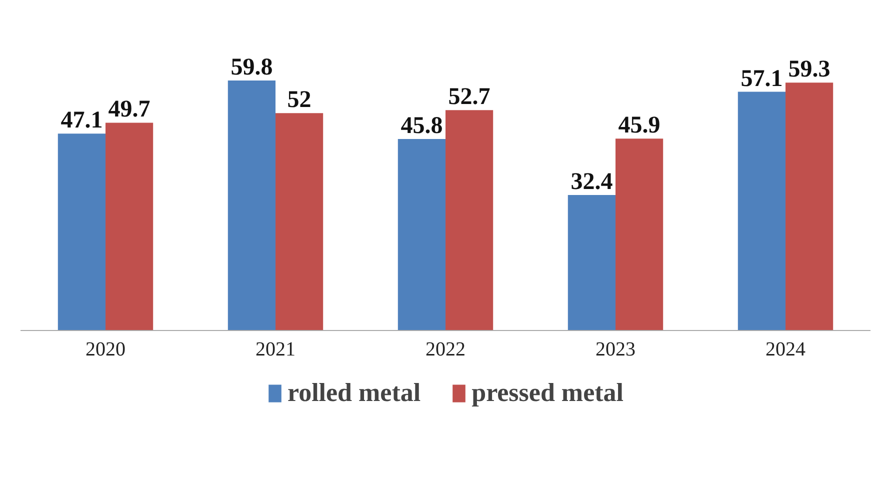 This screenshot has height=491, width=896. What do you see at coordinates (446, 349) in the screenshot?
I see `x-tick-label: 2022` at bounding box center [446, 349].